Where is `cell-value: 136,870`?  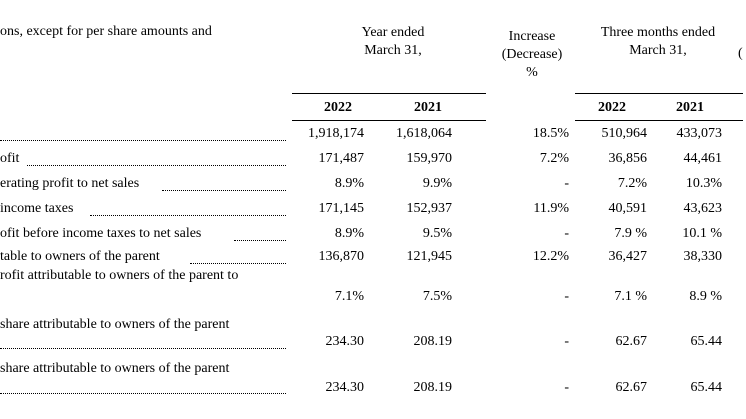
cell-value: 136,870 is located at coordinates (341, 256).